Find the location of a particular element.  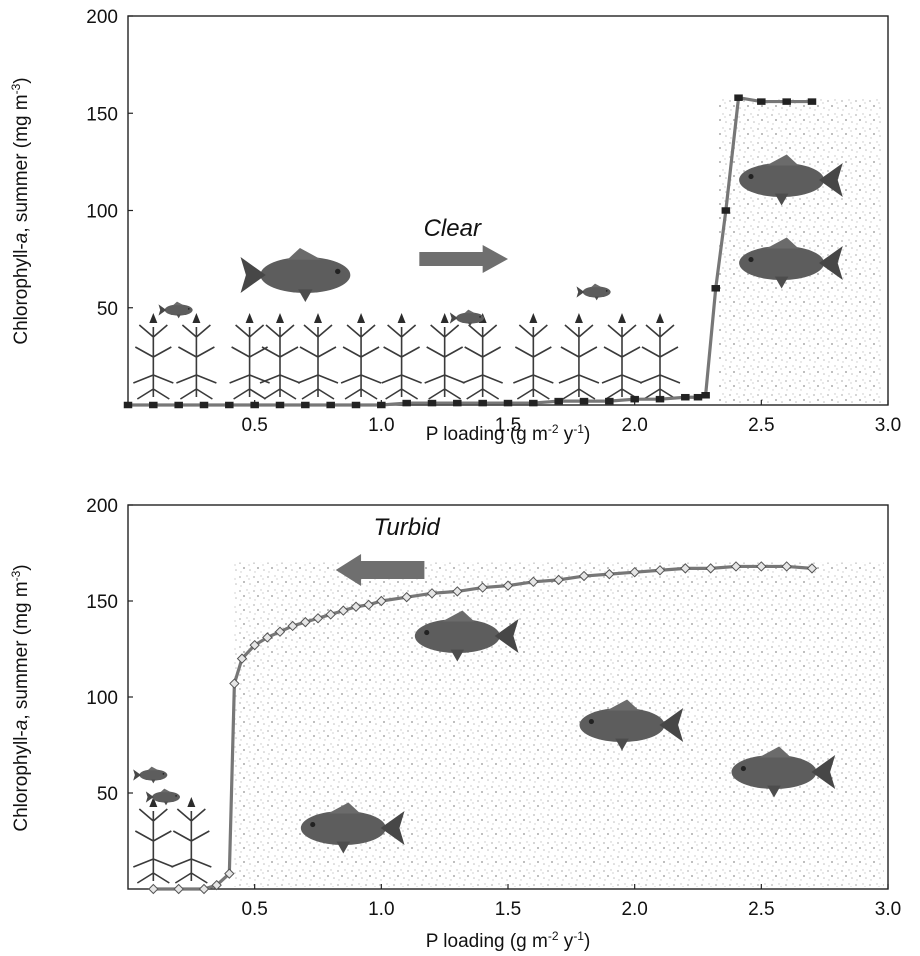

annotation-turbid: Turbid is located at coordinates (407, 527).